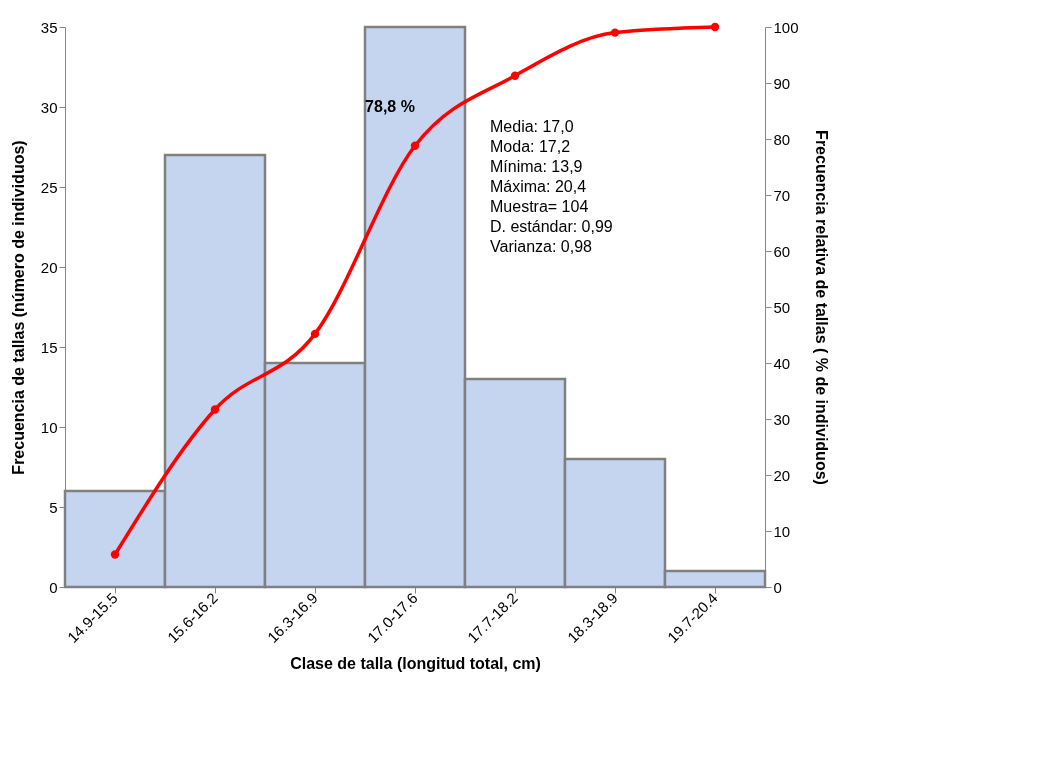 This screenshot has width=1064, height=784. What do you see at coordinates (777, 587) in the screenshot?
I see `y2-tick-label: 0` at bounding box center [777, 587].